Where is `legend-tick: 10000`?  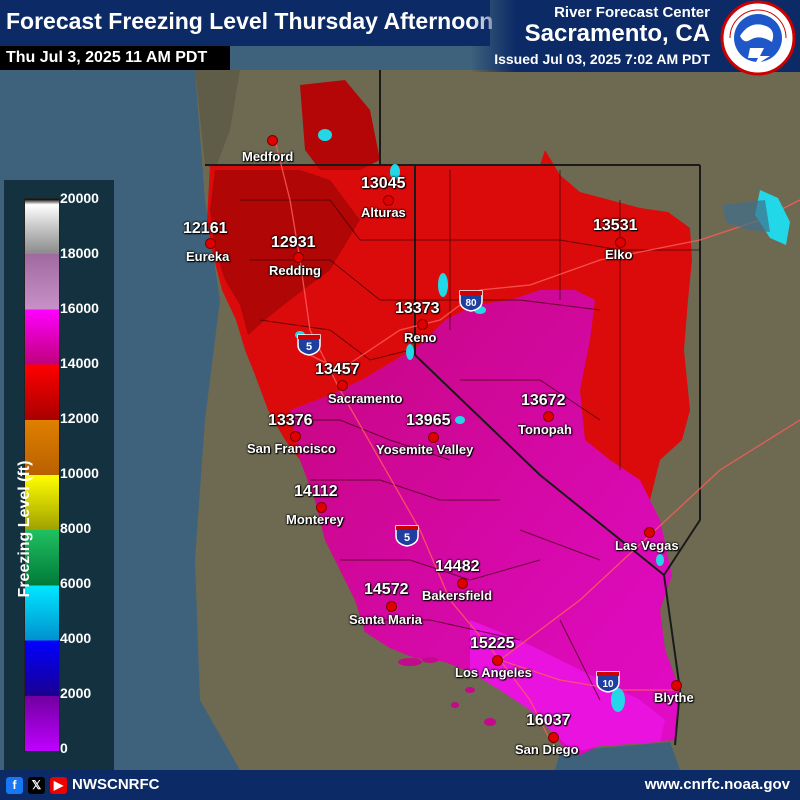 legend-tick: 10000 is located at coordinates (79, 473).